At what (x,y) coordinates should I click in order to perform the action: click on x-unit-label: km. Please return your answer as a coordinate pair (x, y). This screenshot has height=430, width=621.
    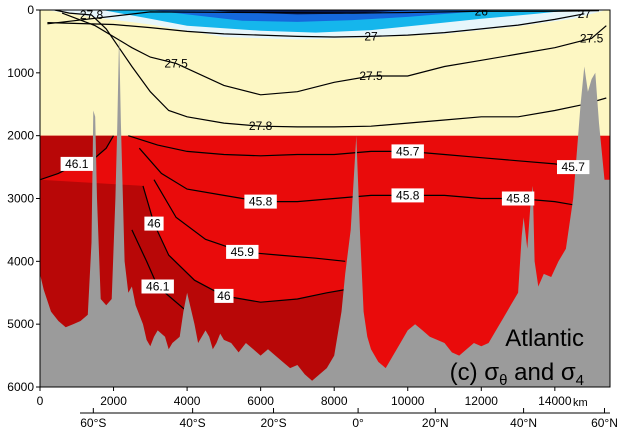
    Looking at the image, I should click on (580, 403).